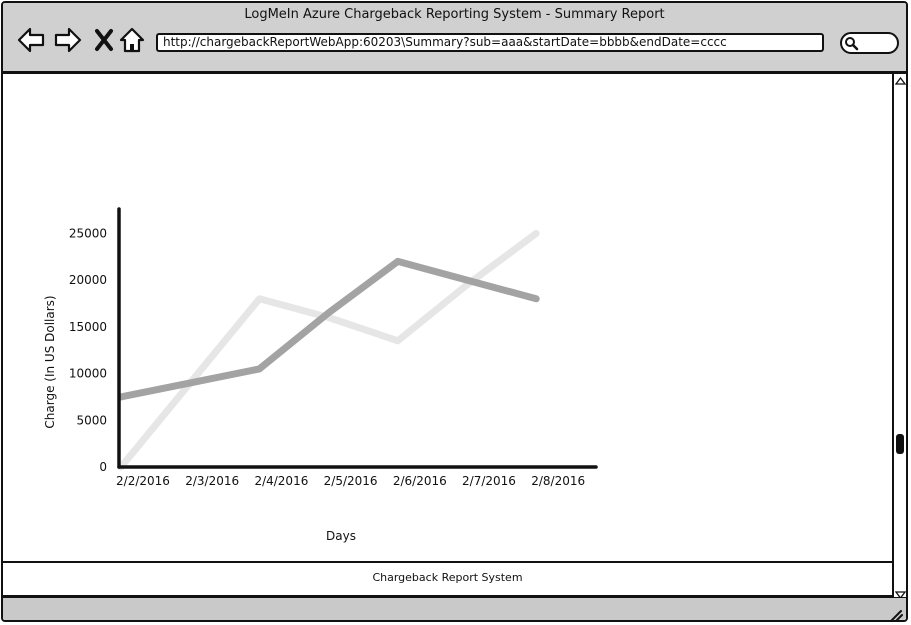  I want to click on x-tick-label: 2/4/2016, so click(281, 481).